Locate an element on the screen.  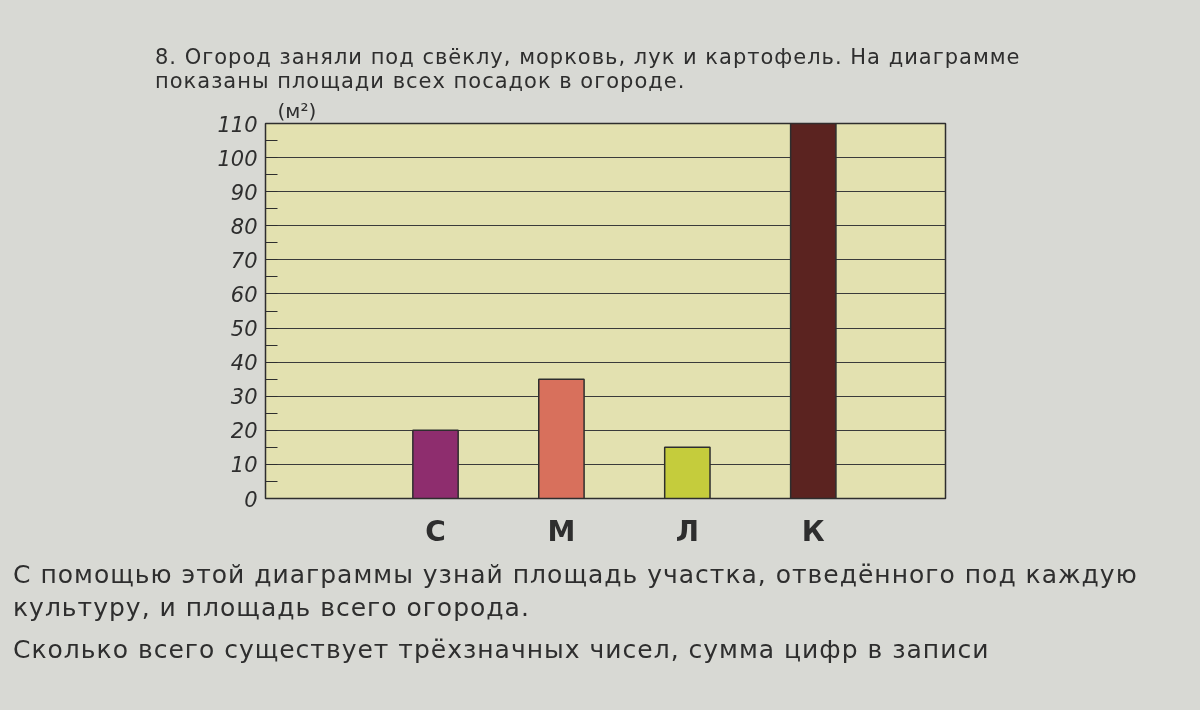
y-tick-label: 10 is located at coordinates (244, 465).